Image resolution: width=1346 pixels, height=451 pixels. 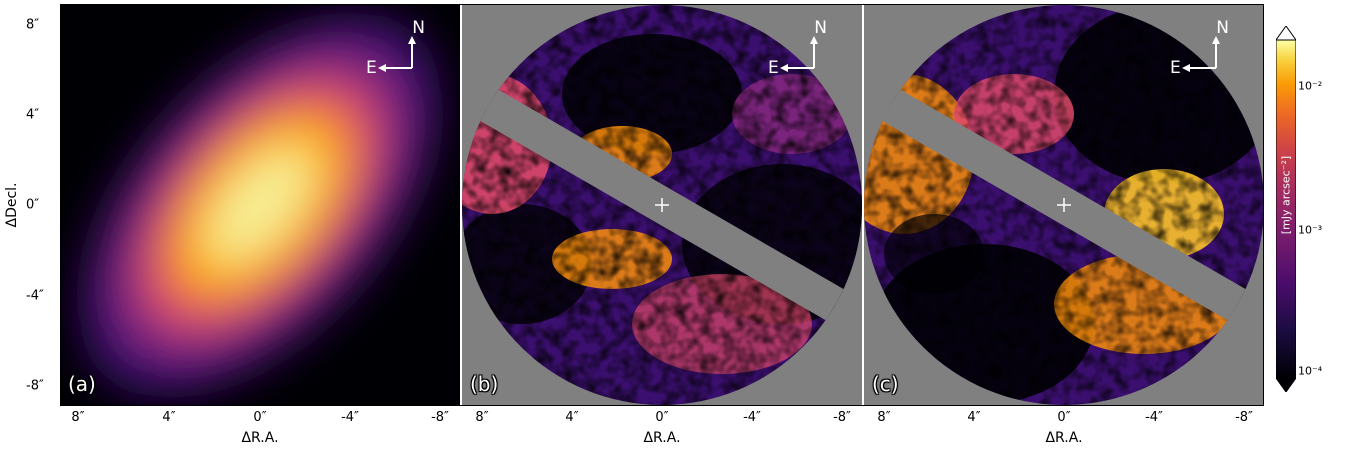 What do you see at coordinates (1310, 230) in the screenshot?
I see `colorbar-tick-label: 10⁻³` at bounding box center [1310, 230].